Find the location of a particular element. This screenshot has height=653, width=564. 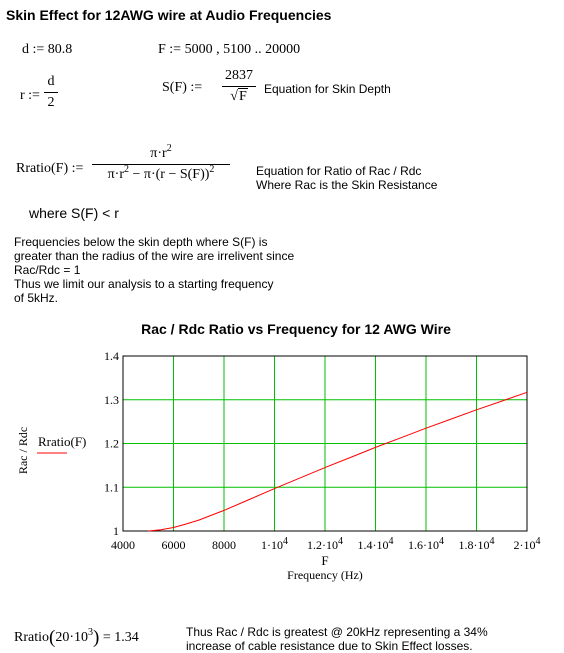

numerator-exponent: 2 is located at coordinates (169, 148).